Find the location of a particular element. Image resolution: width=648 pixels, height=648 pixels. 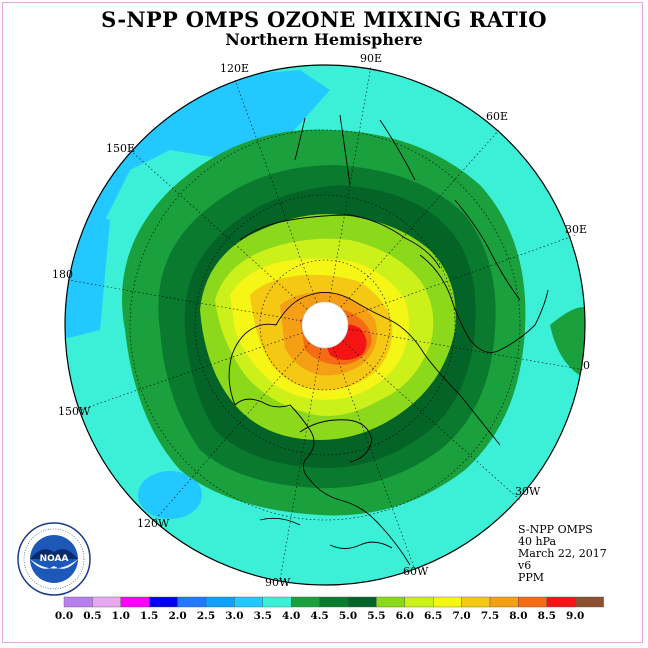

noaa-logo: NOAA is located at coordinates (54, 559).